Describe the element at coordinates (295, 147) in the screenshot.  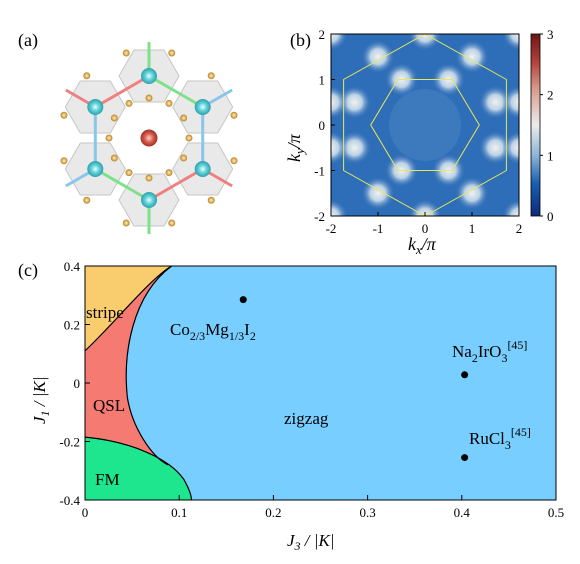
I see `panel-b-ylabel: ky/π` at that location.